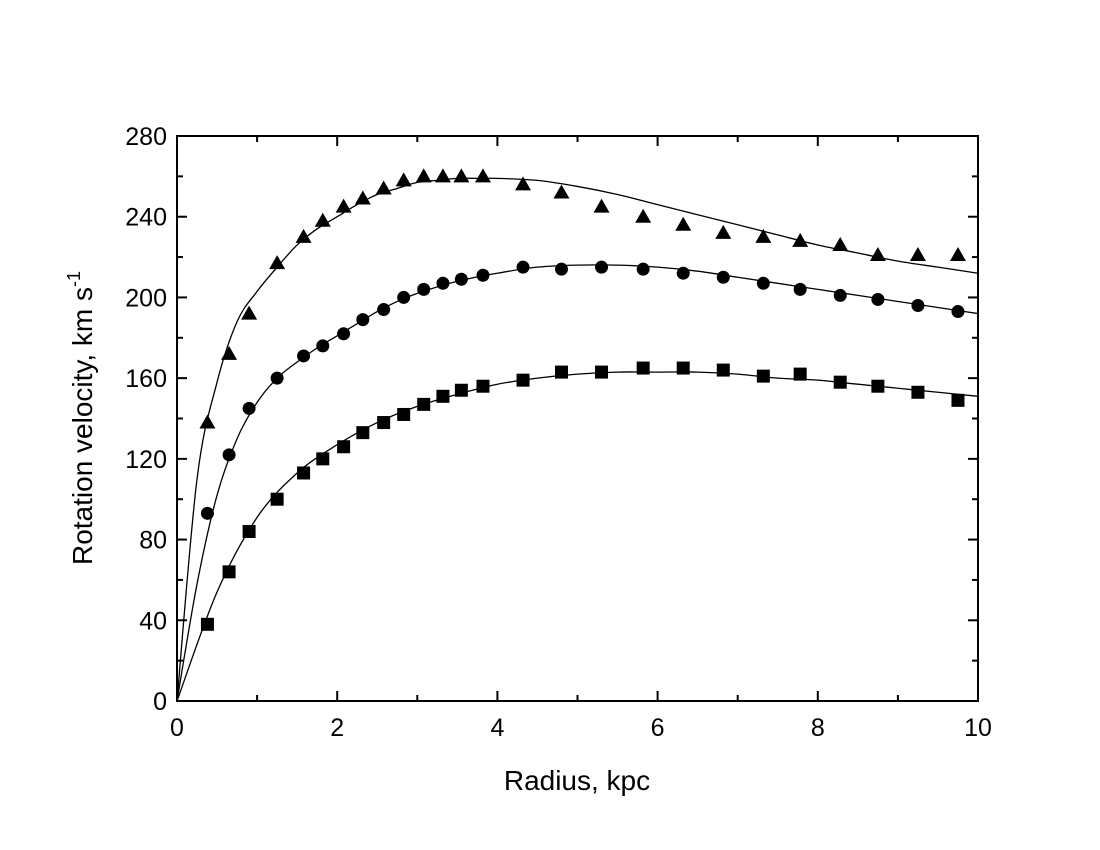 The height and width of the screenshot is (850, 1100). Describe the element at coordinates (146, 137) in the screenshot. I see `y-tick-label: 280` at that location.